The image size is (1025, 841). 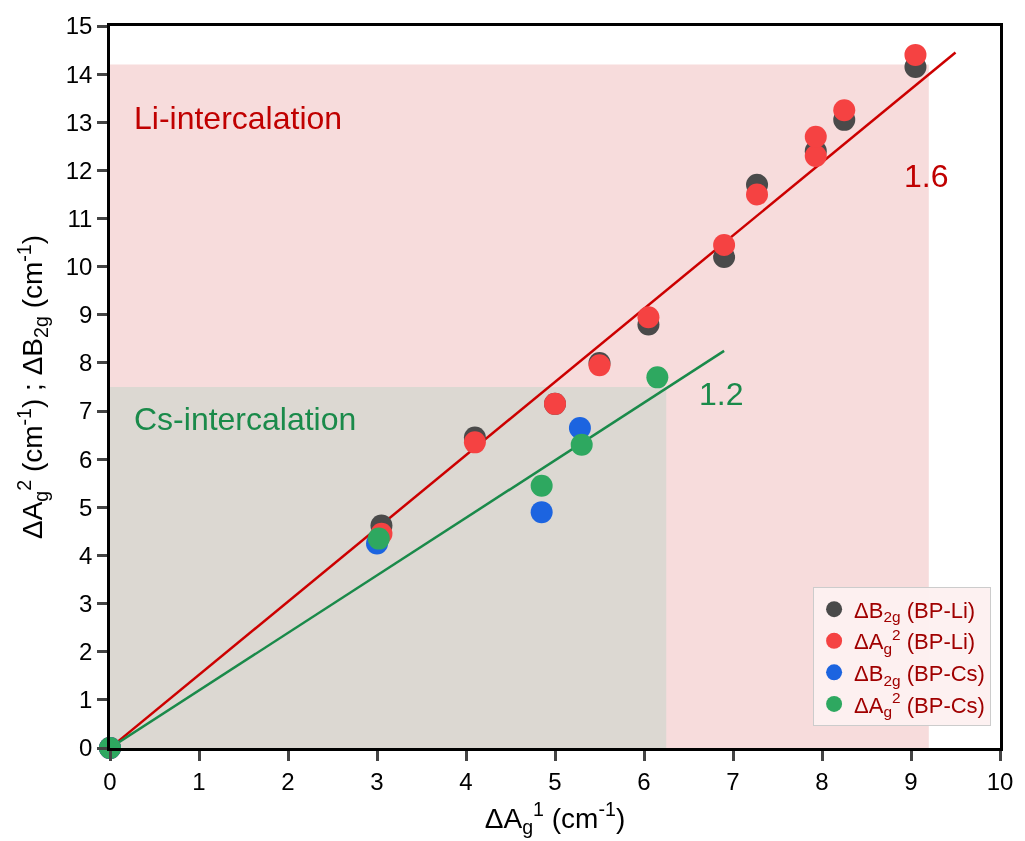 What do you see at coordinates (79, 26) in the screenshot?
I see `y-tick-label: 15` at bounding box center [79, 26].